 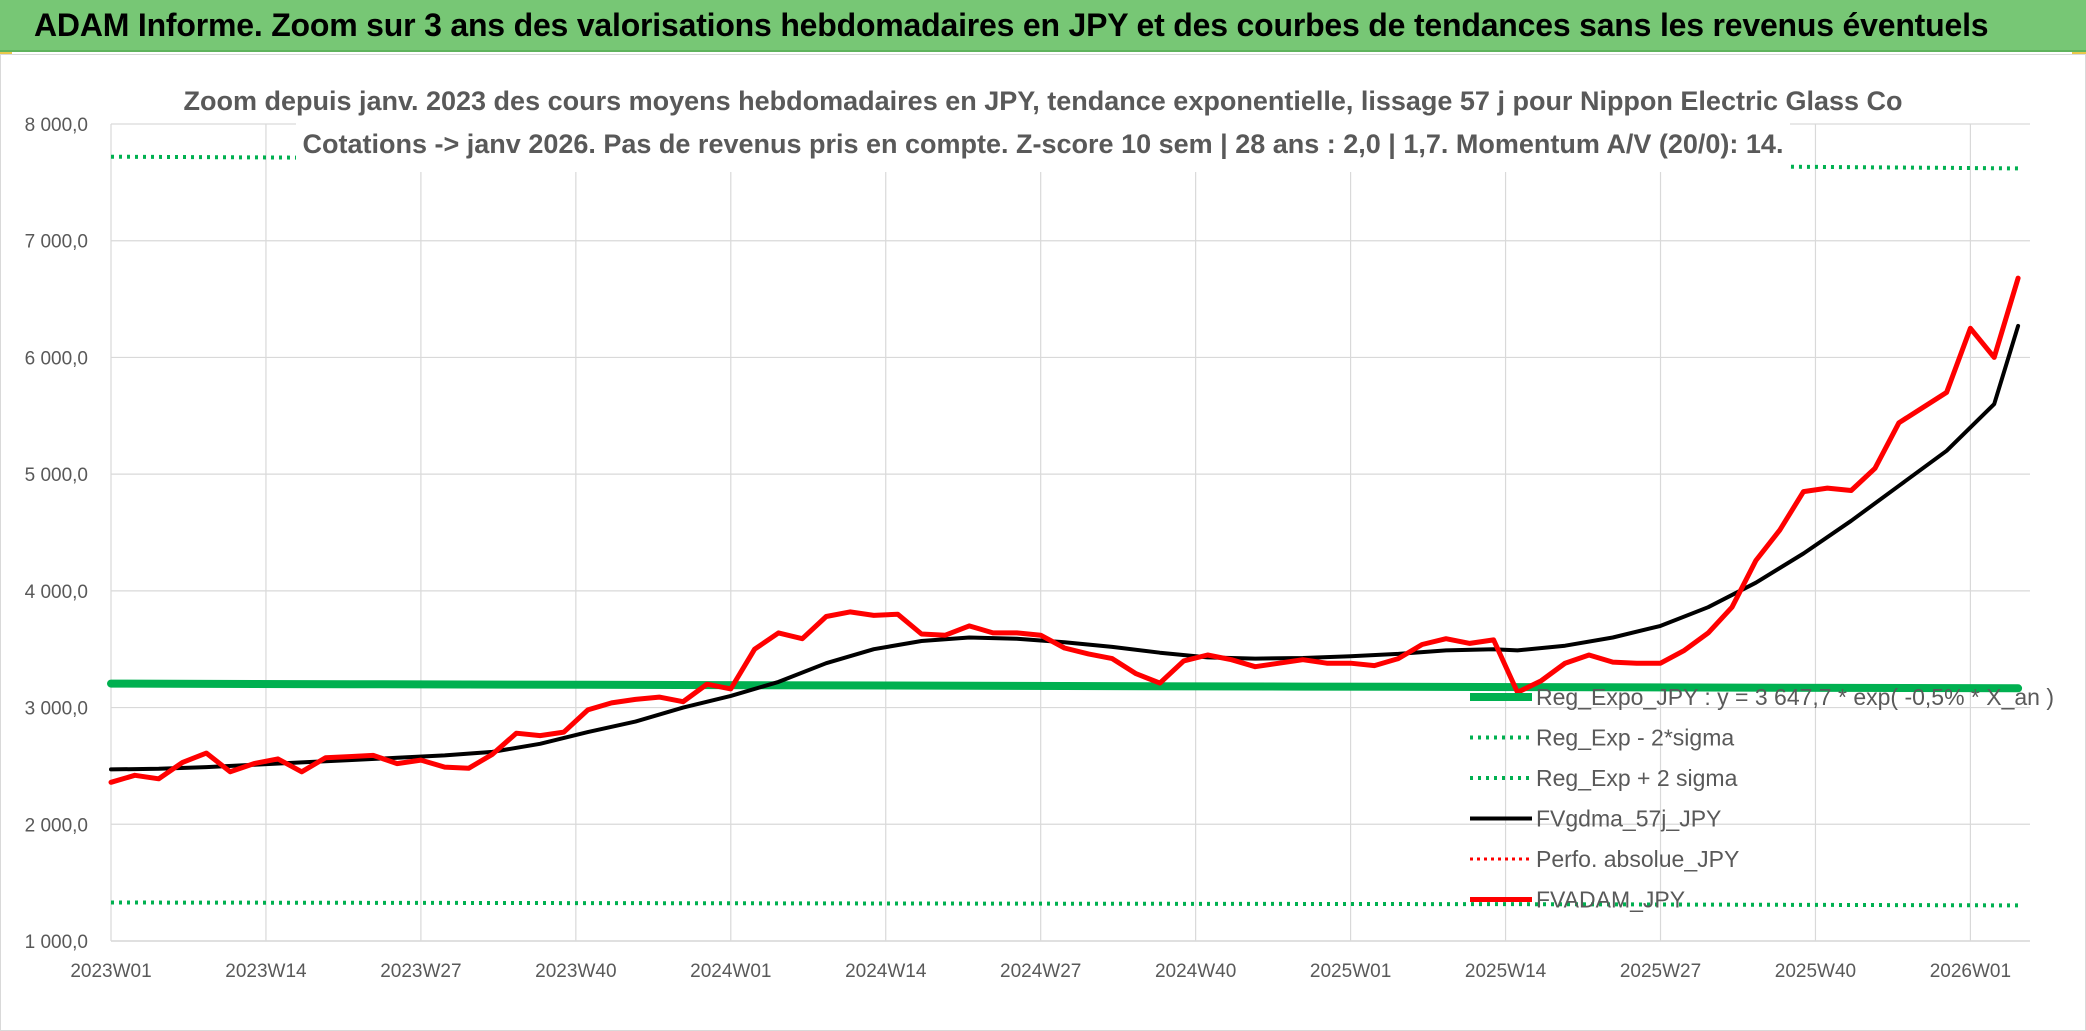 What do you see at coordinates (1040, 971) in the screenshot?
I see `x-tick-label: 2024W27` at bounding box center [1040, 971].